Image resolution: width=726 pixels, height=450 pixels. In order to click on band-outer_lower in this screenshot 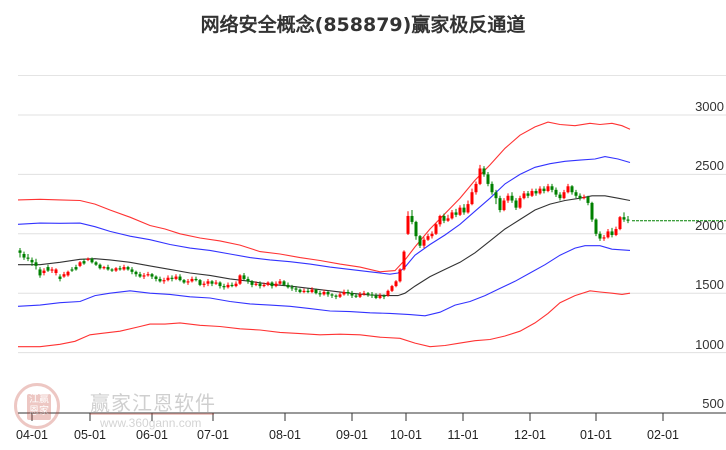, I will do `click(324, 319)`.